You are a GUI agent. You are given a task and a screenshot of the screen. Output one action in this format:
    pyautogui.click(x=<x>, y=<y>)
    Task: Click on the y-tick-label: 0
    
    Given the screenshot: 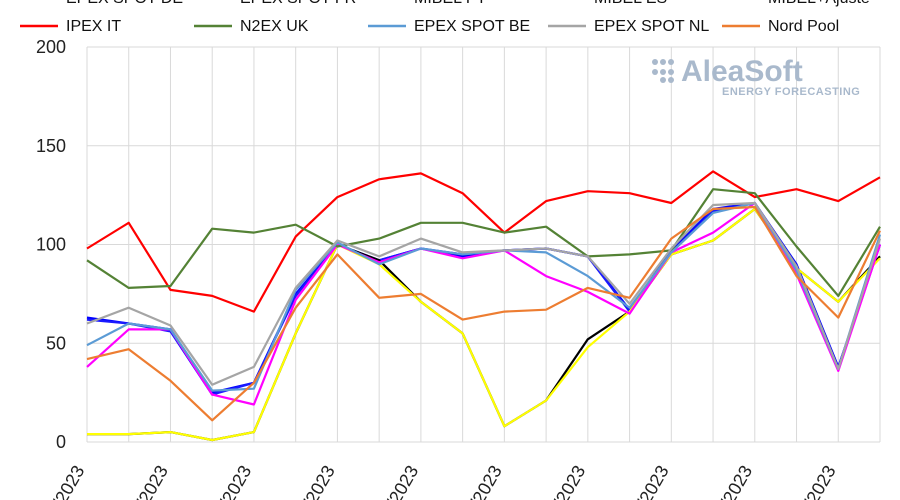 What is the action you would take?
    pyautogui.click(x=61, y=442)
    